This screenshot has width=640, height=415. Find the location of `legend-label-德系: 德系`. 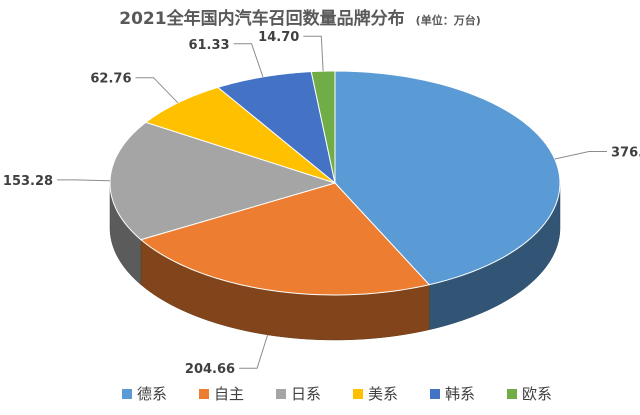

legend-label-德系: 德系 is located at coordinates (152, 394).